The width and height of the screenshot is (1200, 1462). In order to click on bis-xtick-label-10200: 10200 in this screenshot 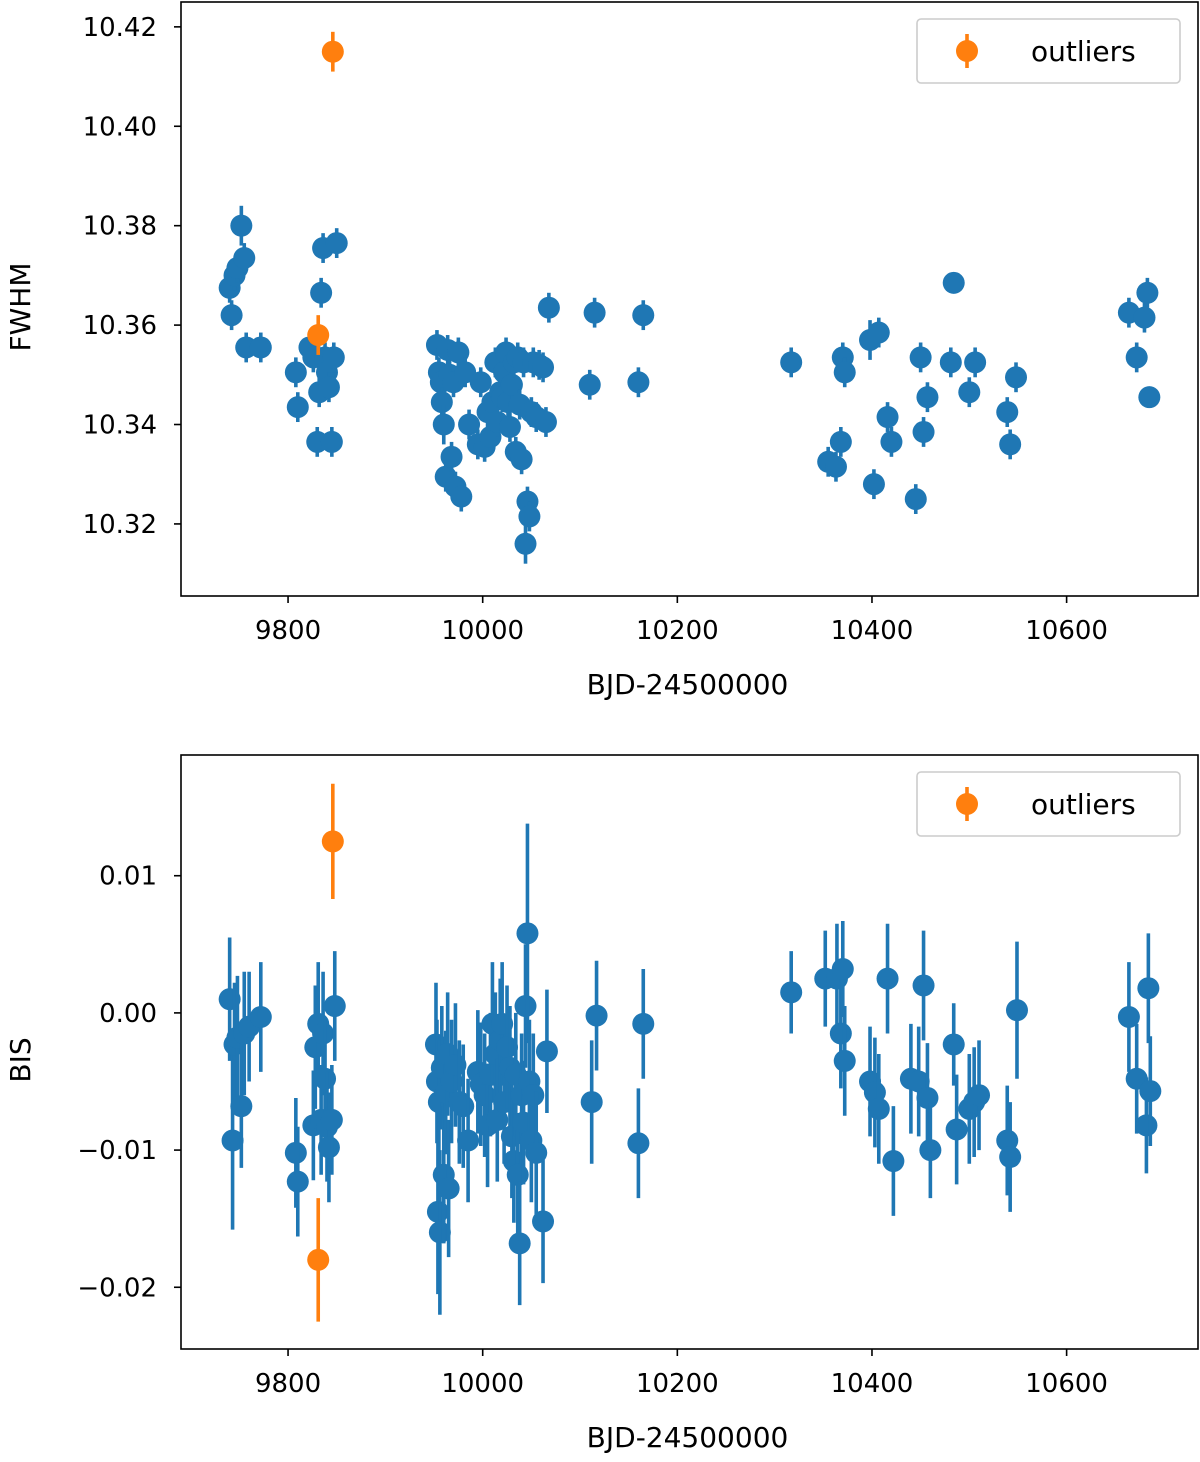, I will do `click(677, 1384)`.